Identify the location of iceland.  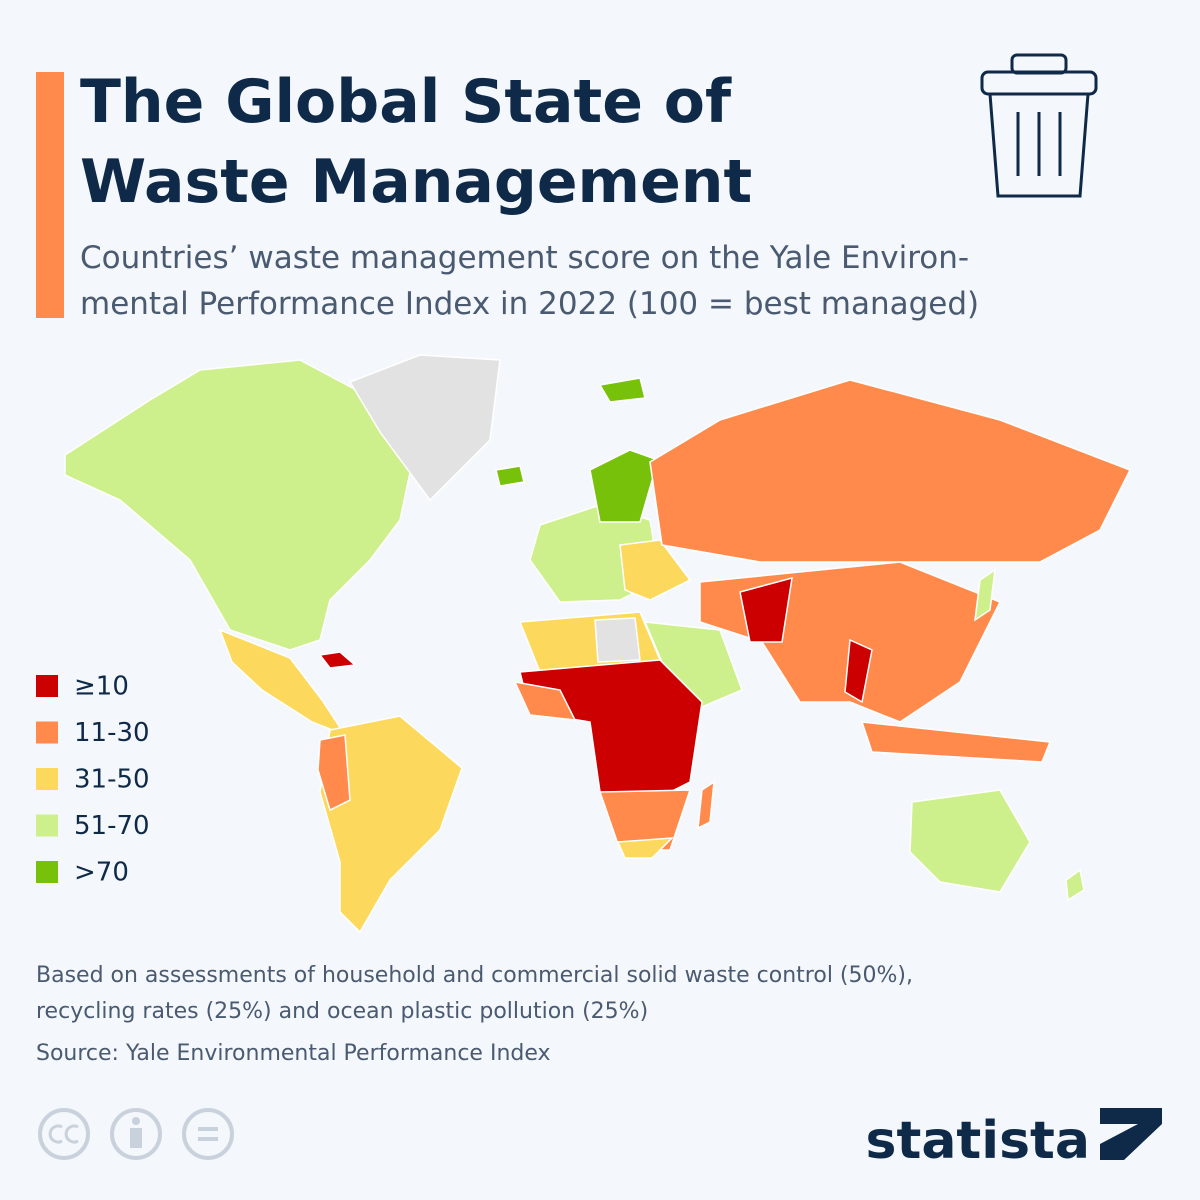
(510, 476).